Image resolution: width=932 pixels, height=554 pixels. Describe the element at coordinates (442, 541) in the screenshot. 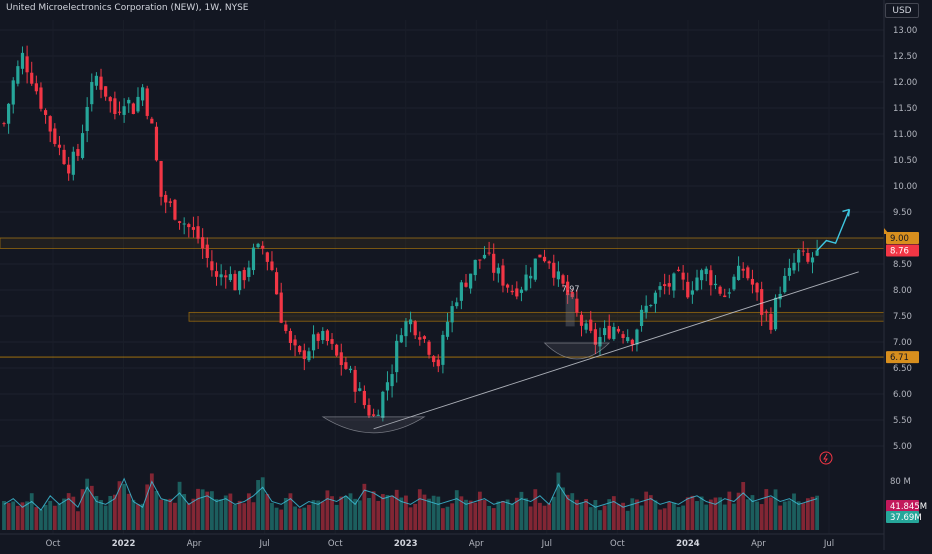

I see `time-axis: Oct 2022 Apr Jul Oct 2023 Apr Jul Oct 2024 Apr Jul` at that location.